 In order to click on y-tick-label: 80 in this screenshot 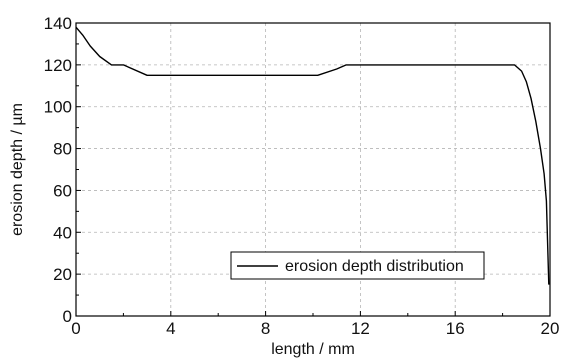, I will do `click(62, 149)`.